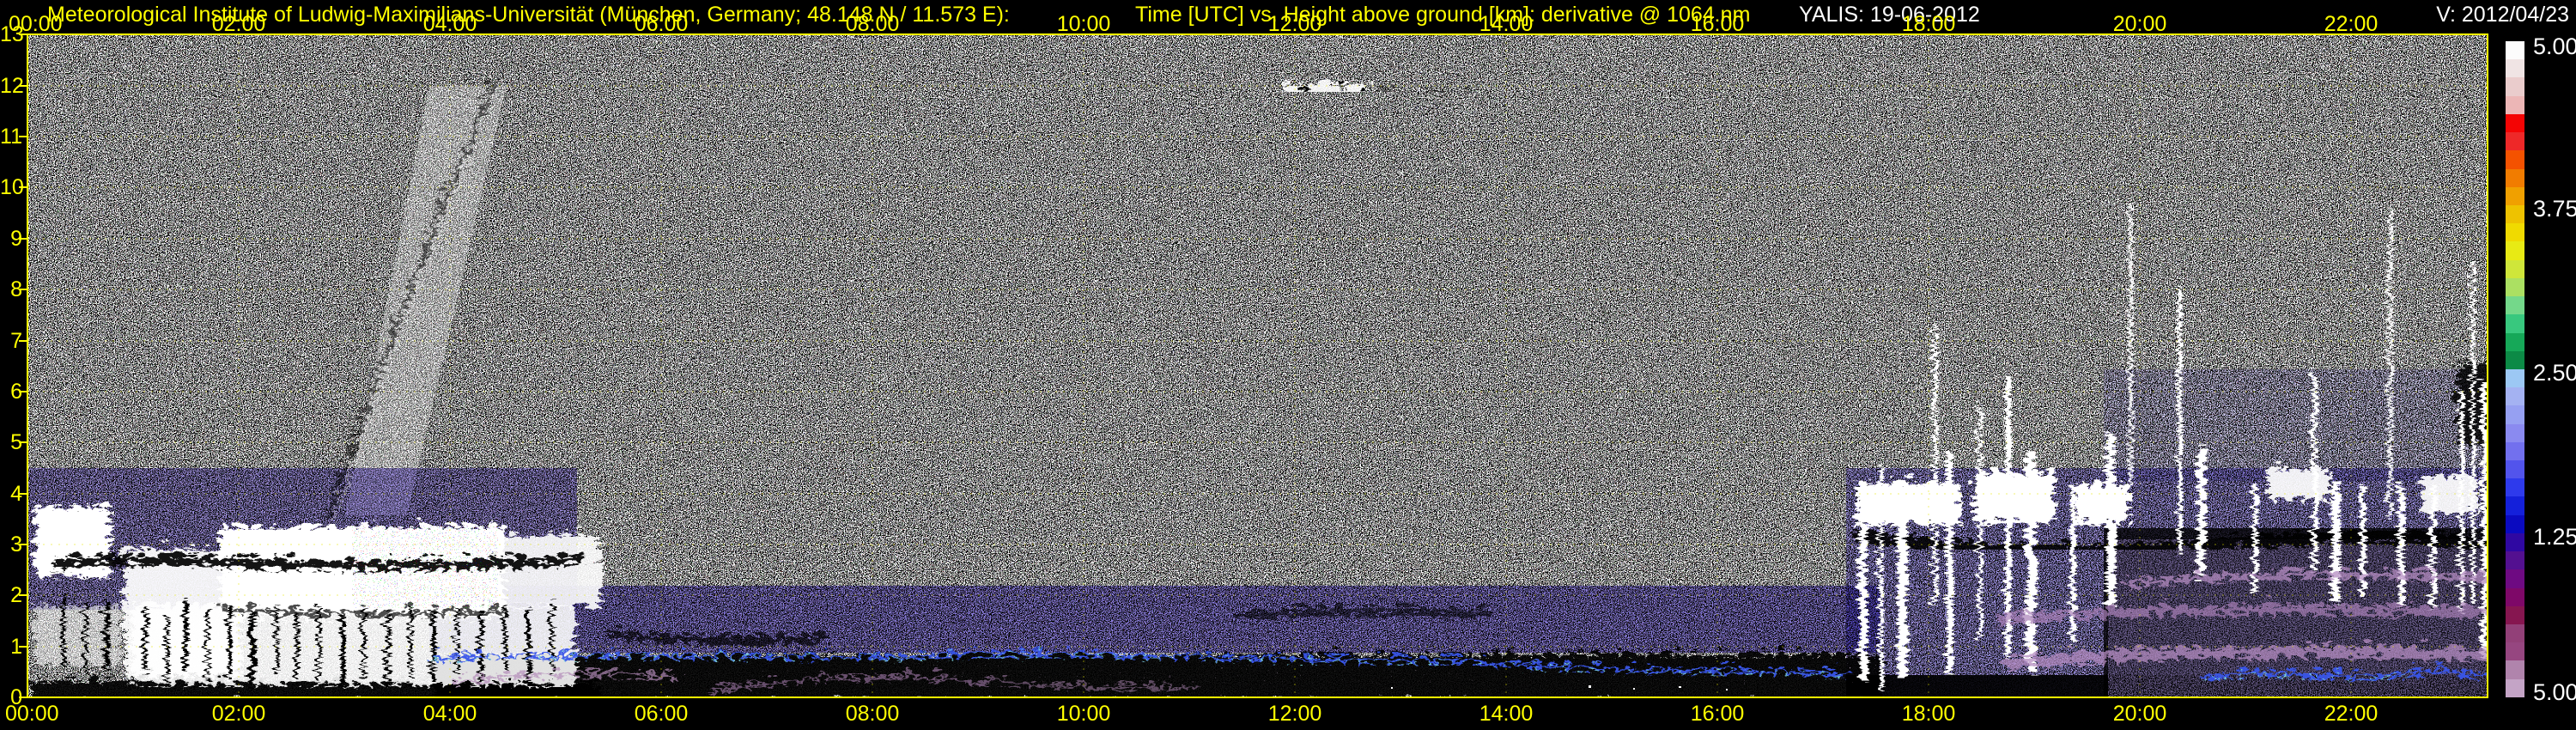  What do you see at coordinates (872, 714) in the screenshot?
I see `x-tick-bottom: 08:00` at bounding box center [872, 714].